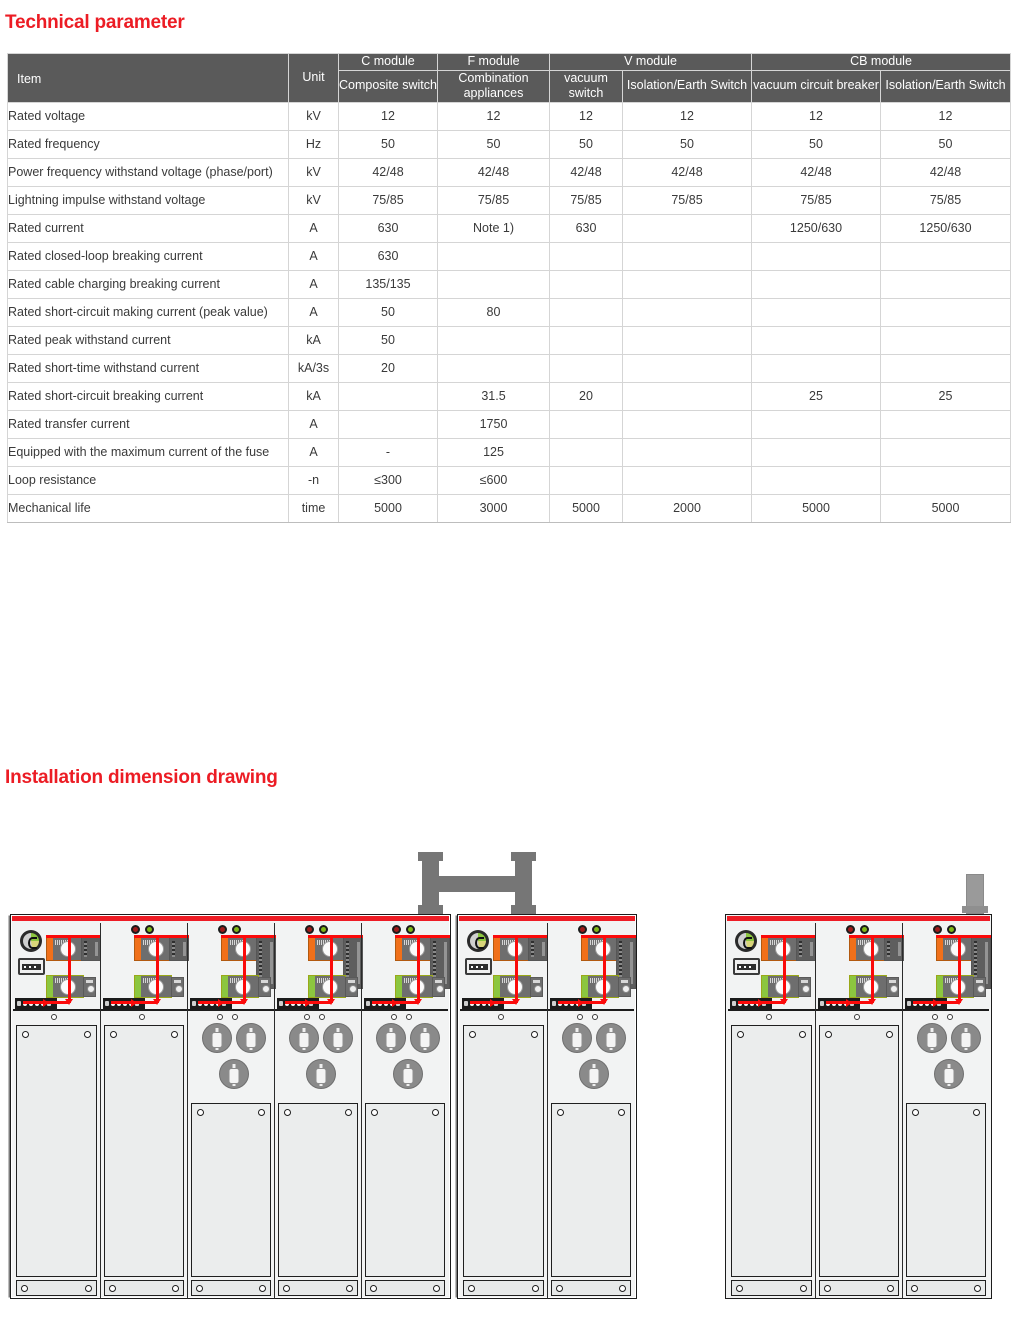 This screenshot has width=1017, height=1321. Describe the element at coordinates (493, 396) in the screenshot. I see `cell-value: 31.5` at that location.